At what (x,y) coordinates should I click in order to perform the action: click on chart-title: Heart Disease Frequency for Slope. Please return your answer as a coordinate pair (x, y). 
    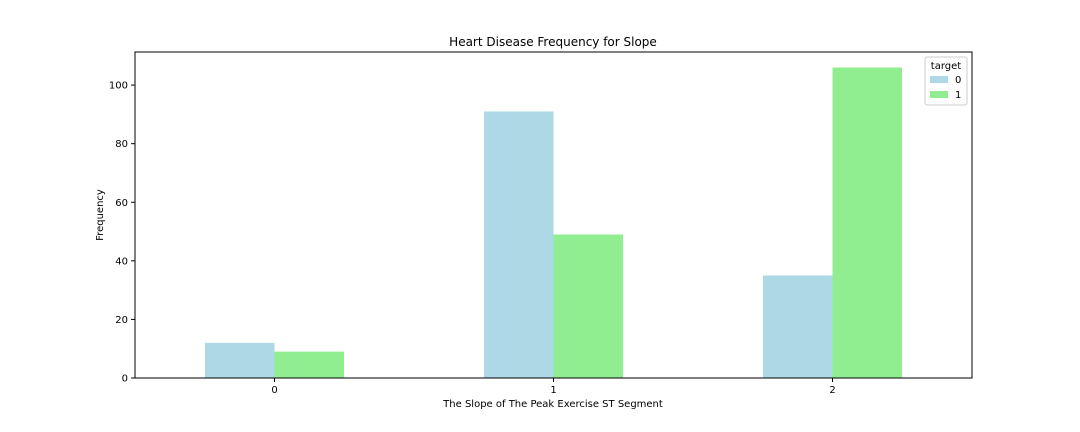
    Looking at the image, I should click on (553, 42).